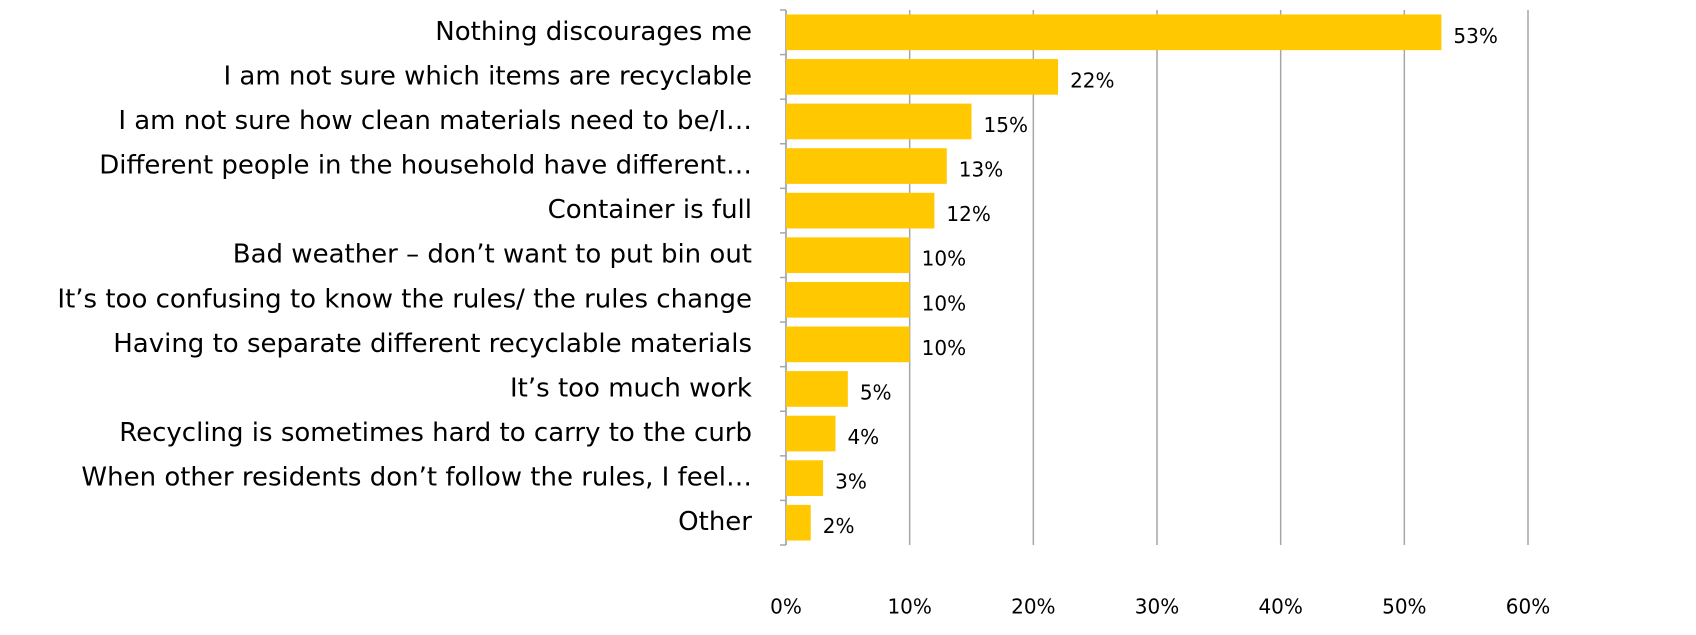  What do you see at coordinates (631, 388) in the screenshot?
I see `category-label: It’s too much work` at bounding box center [631, 388].